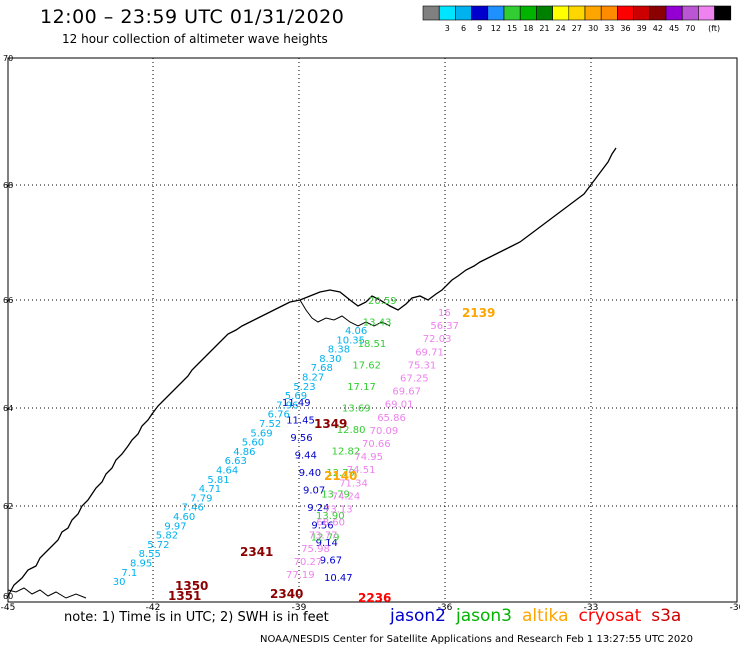 Image resolution: width=740 pixels, height=650 pixels. I want to click on colorbar-label: 9, so click(479, 28).